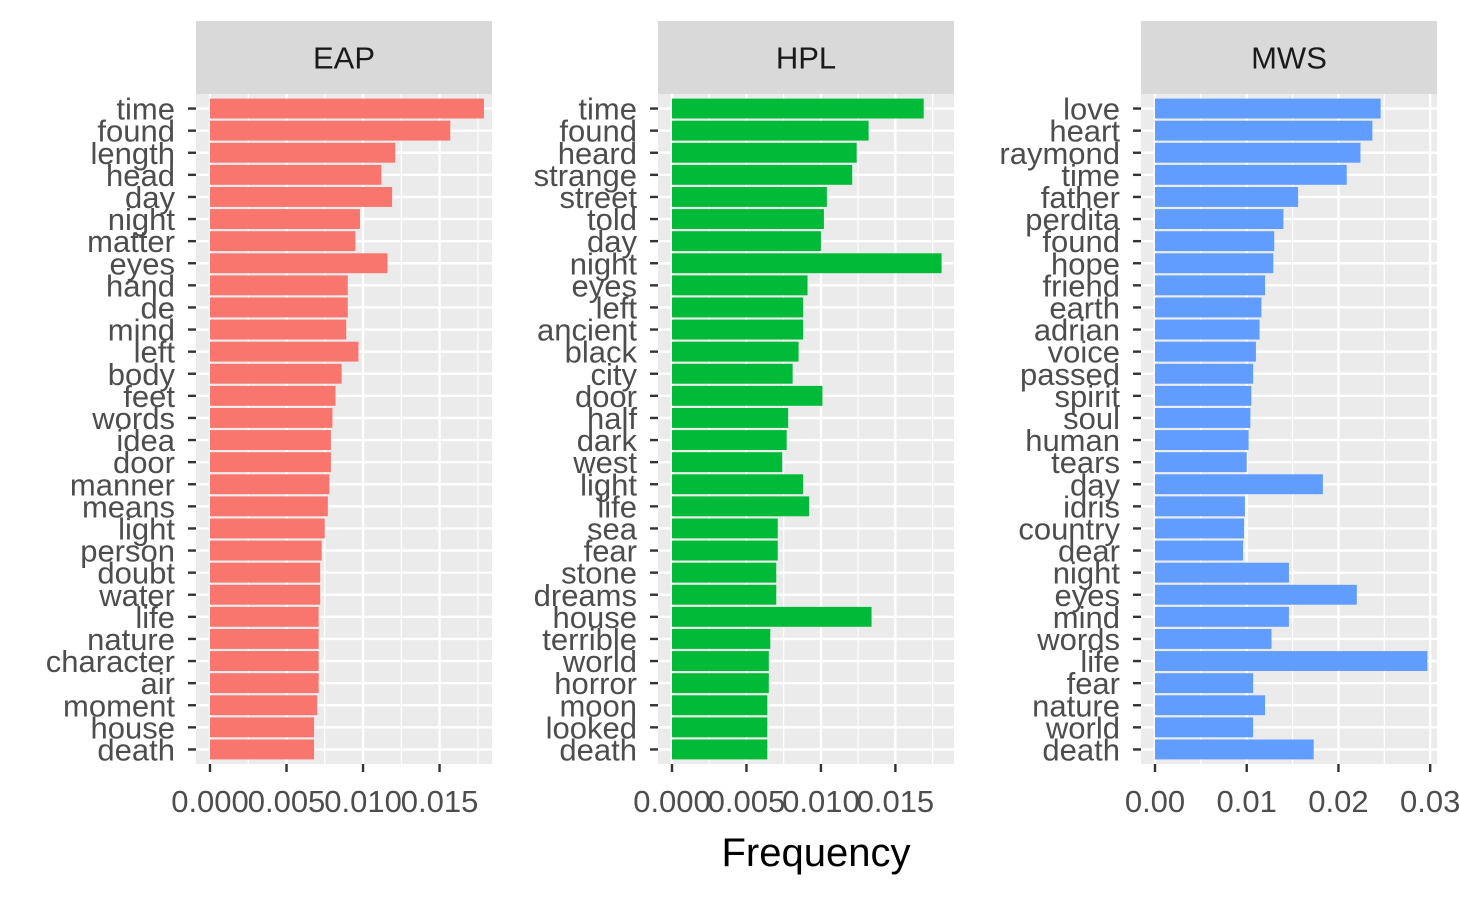 This screenshot has width=1459, height=906. Describe the element at coordinates (604, 263) in the screenshot. I see `y-tick-label-hpl-night: night` at that location.